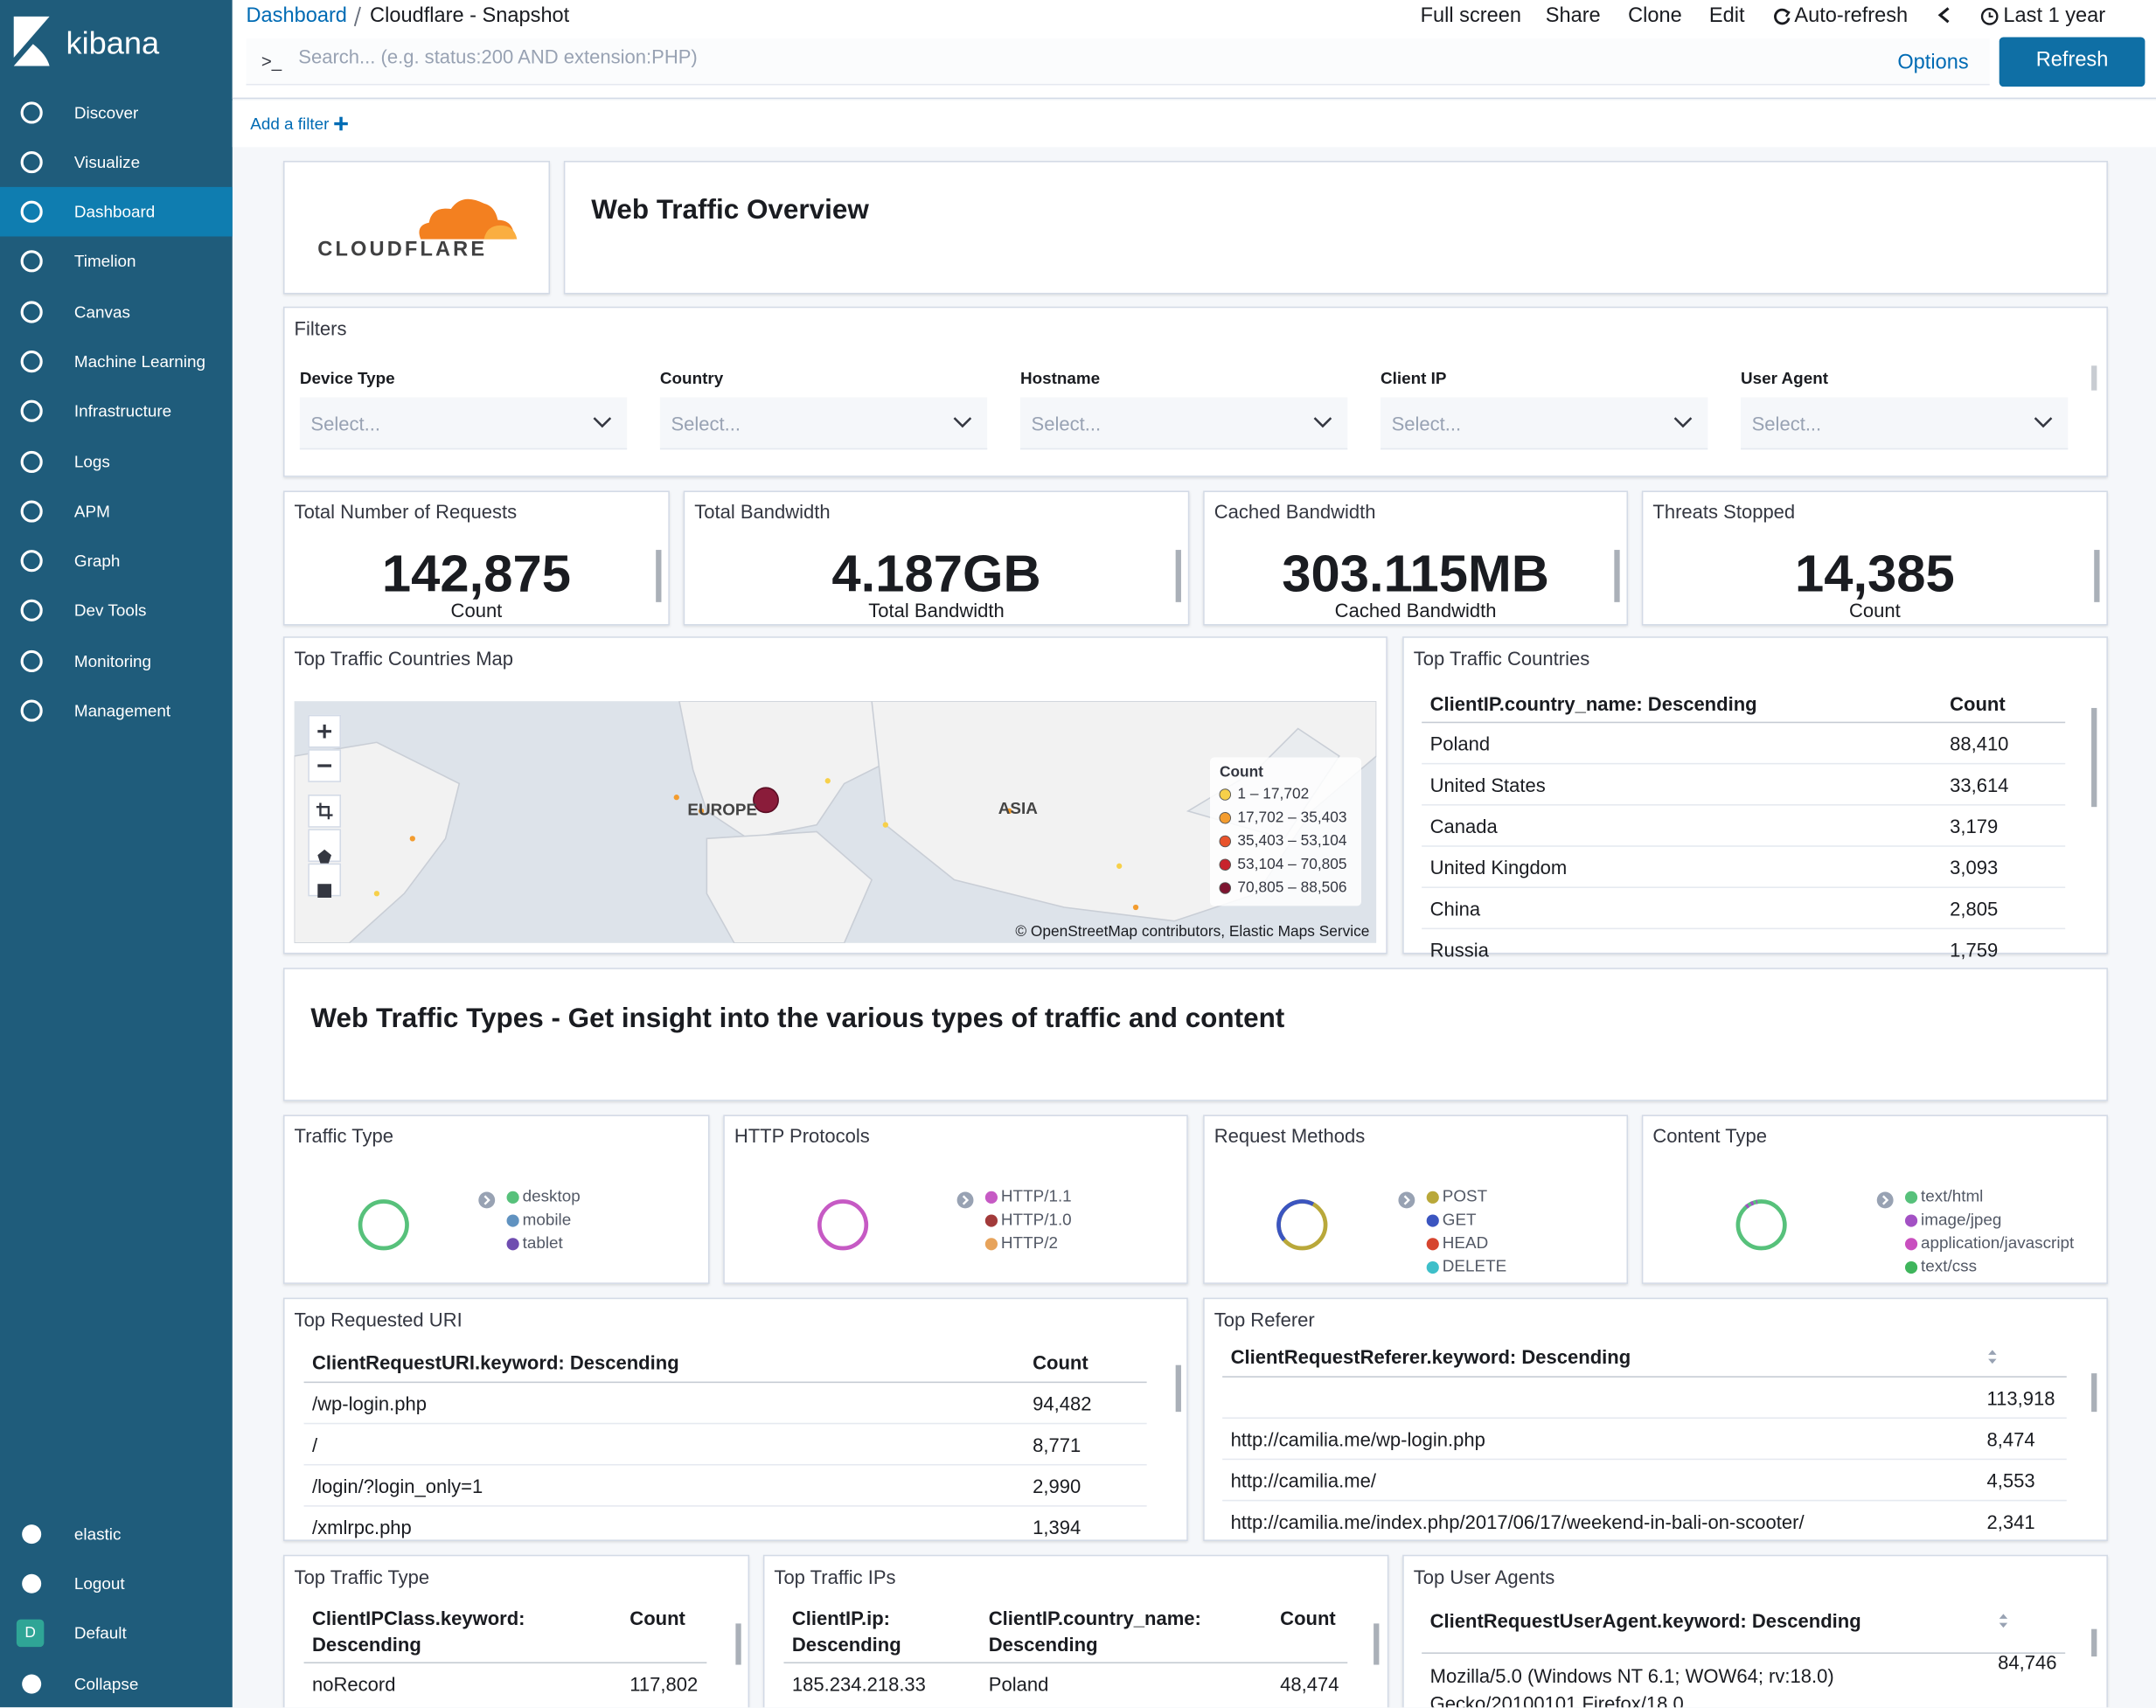 This screenshot has height=1708, width=2156. Describe the element at coordinates (110, 611) in the screenshot. I see `nav-item: Dev Tools` at that location.